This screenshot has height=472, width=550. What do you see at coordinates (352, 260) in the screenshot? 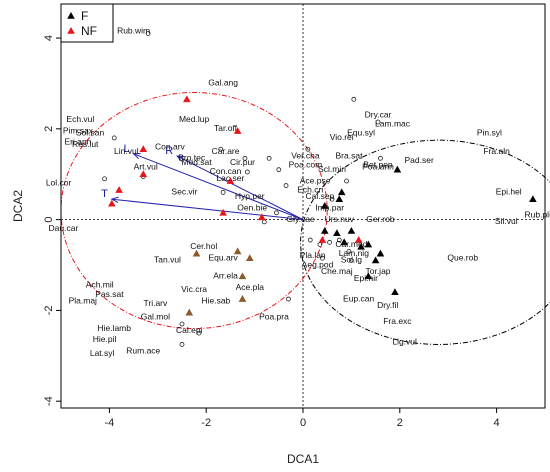
I see `species-label: Sol.lg` at bounding box center [352, 260].